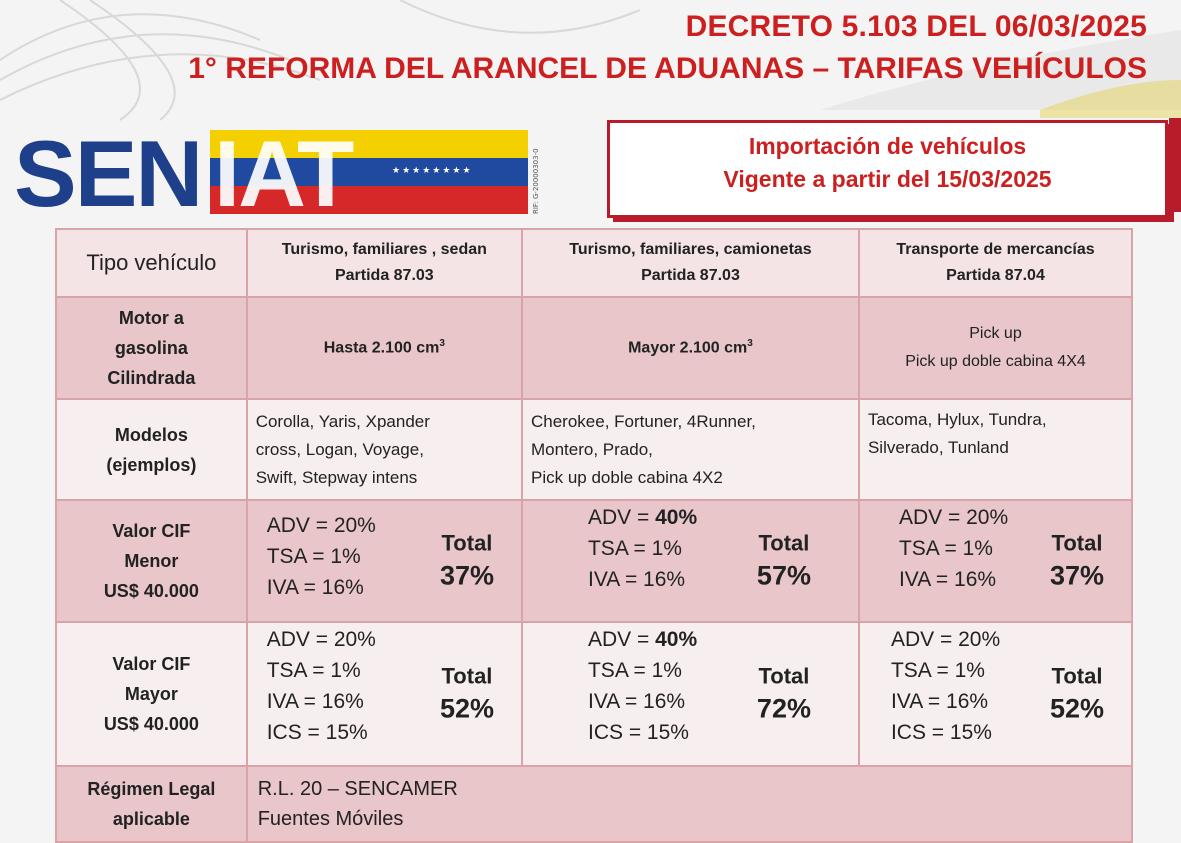  Describe the element at coordinates (284, 173) in the screenshot. I see `logo-text-iat: IAT` at that location.